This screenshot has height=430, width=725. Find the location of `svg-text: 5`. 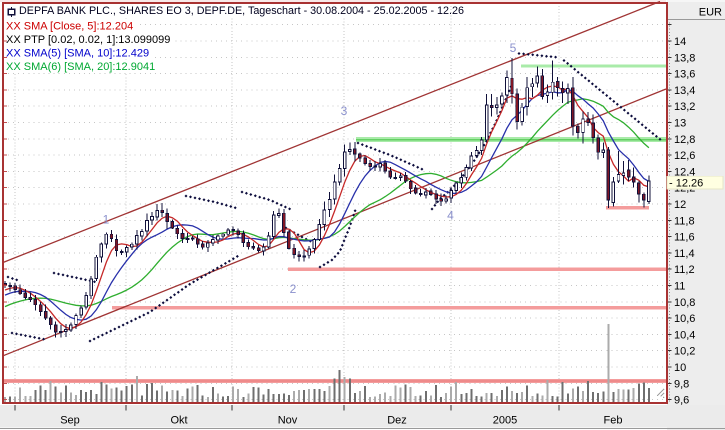

svg-text: 5 is located at coordinates (513, 48).